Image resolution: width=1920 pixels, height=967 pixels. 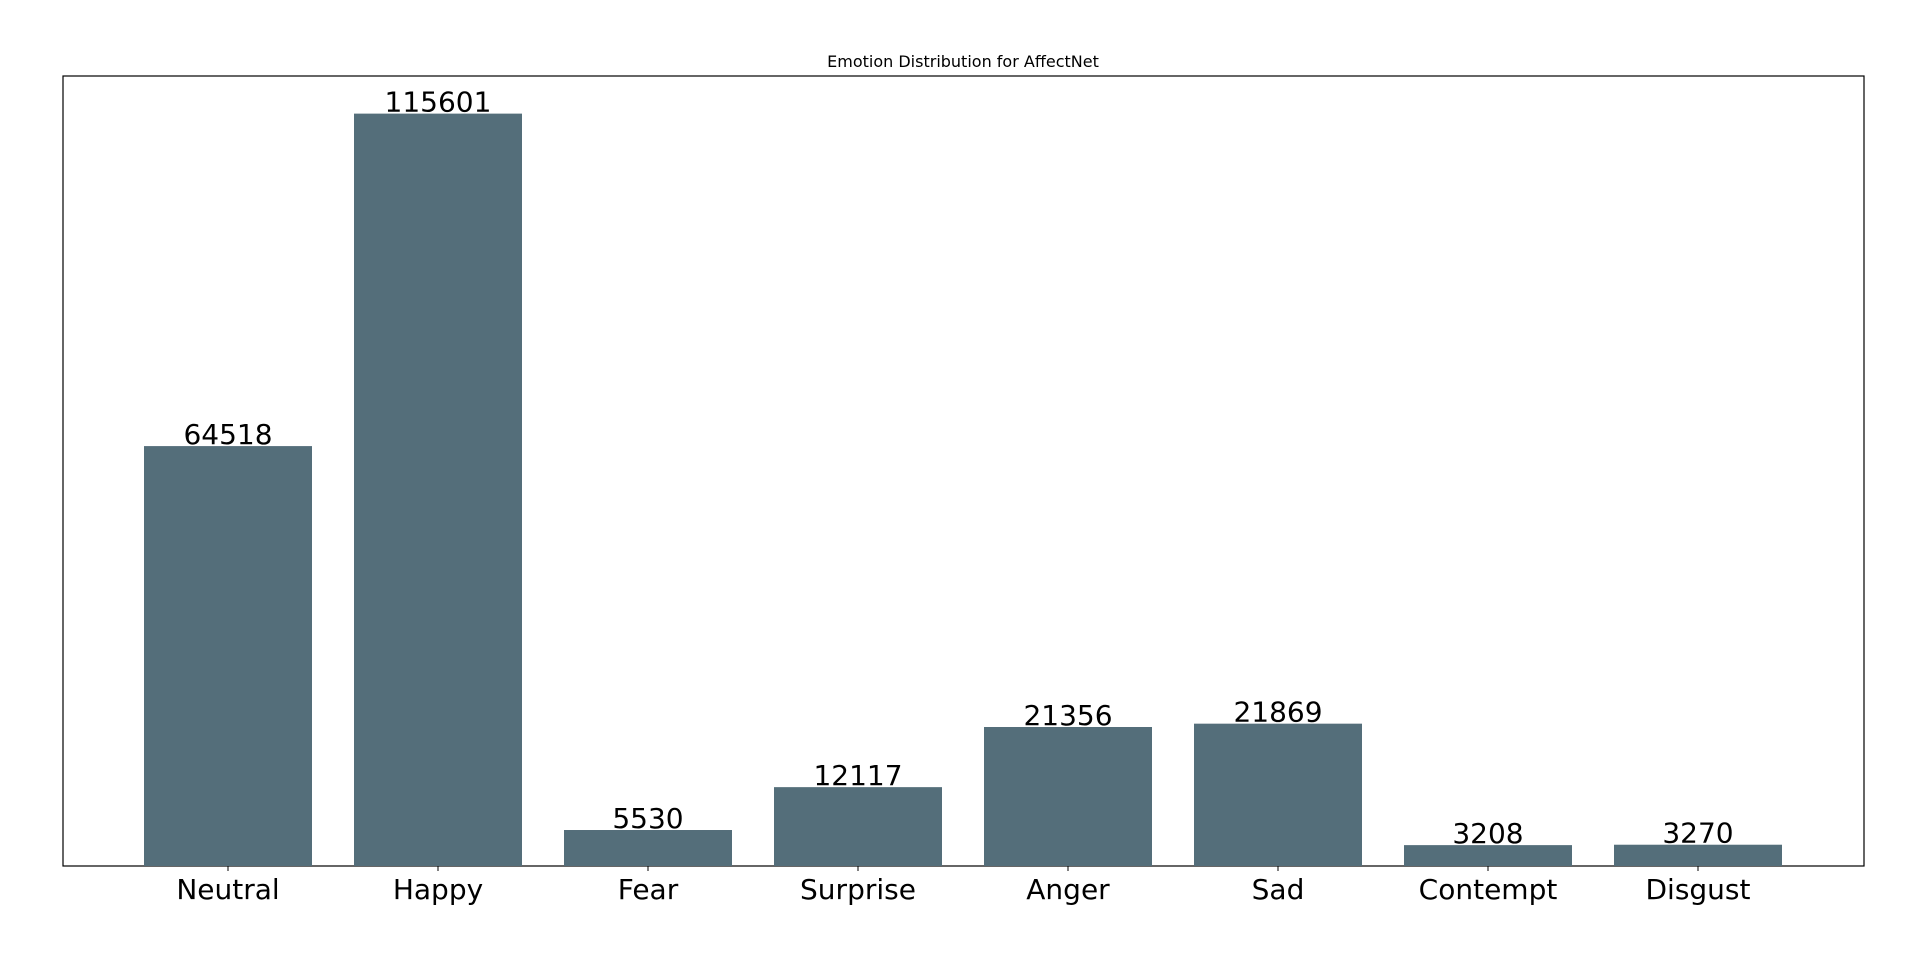 I want to click on value-label-fear: 5530, so click(x=647, y=818).